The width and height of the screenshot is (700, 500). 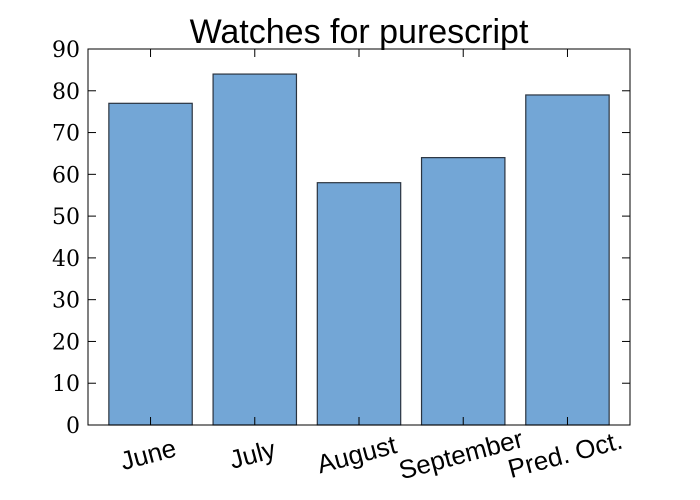 What do you see at coordinates (359, 32) in the screenshot?
I see `chart-title: Watches for purescript` at bounding box center [359, 32].